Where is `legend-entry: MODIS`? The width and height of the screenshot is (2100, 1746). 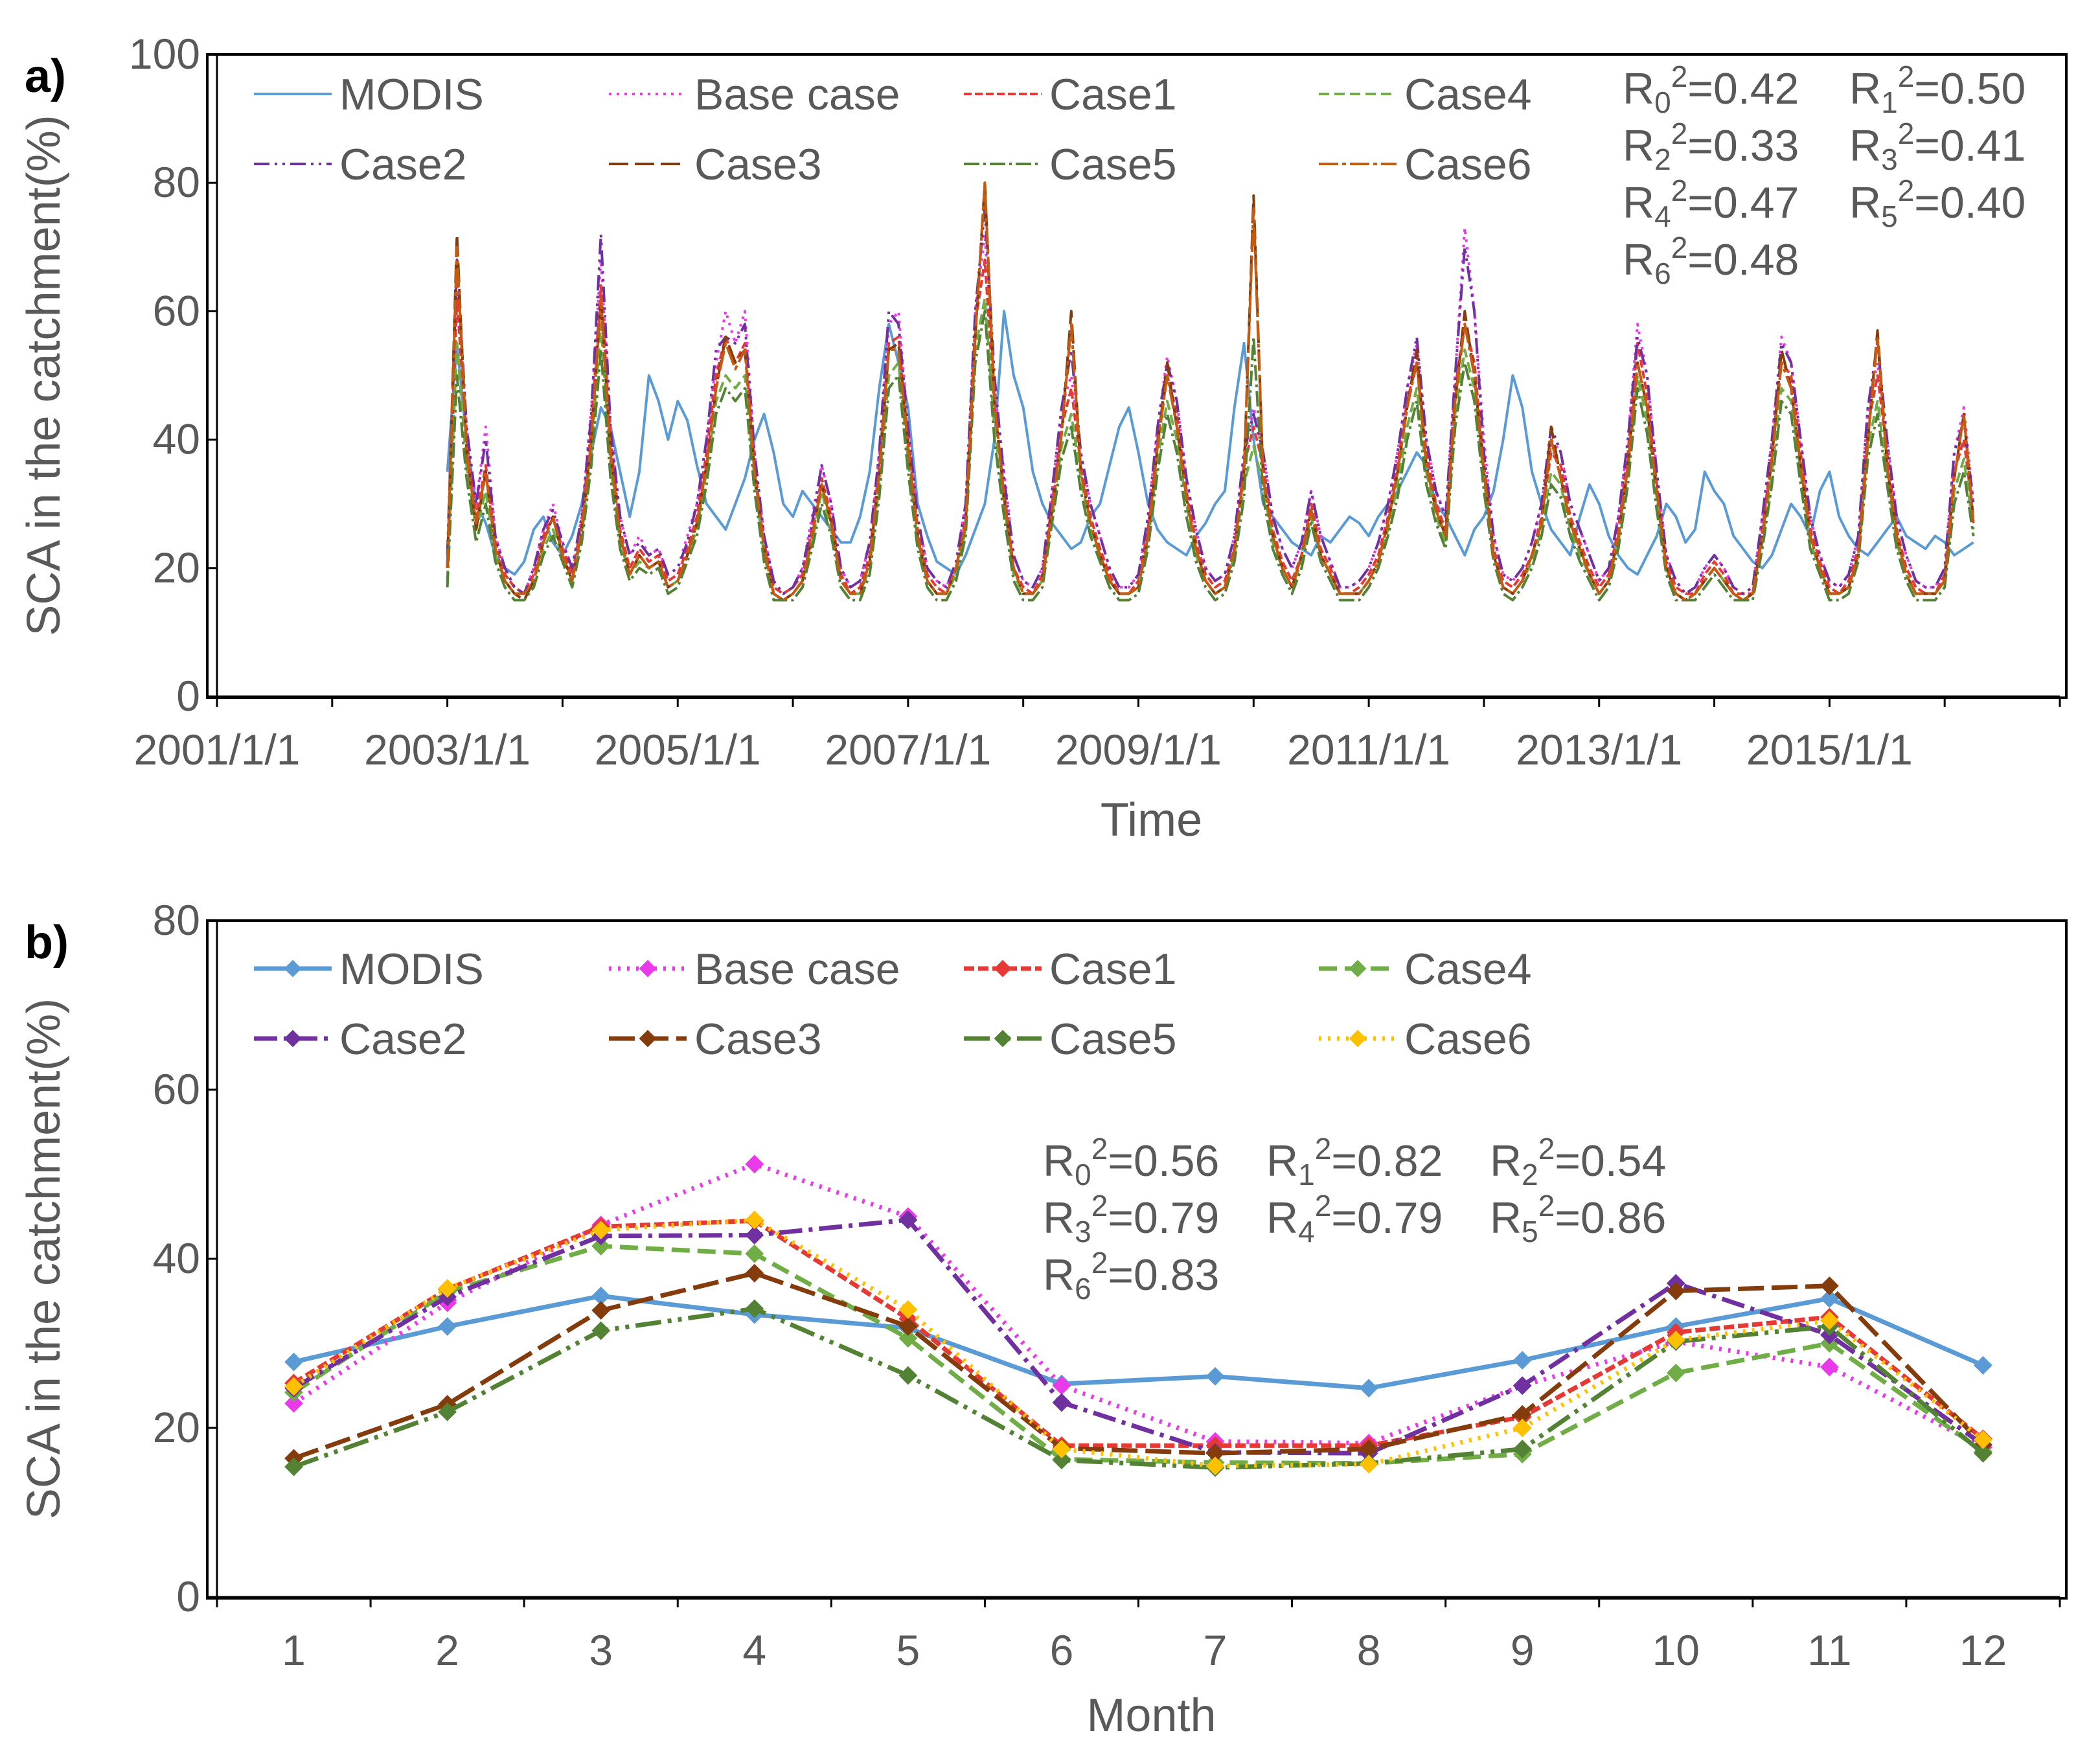 legend-entry: MODIS is located at coordinates (369, 969).